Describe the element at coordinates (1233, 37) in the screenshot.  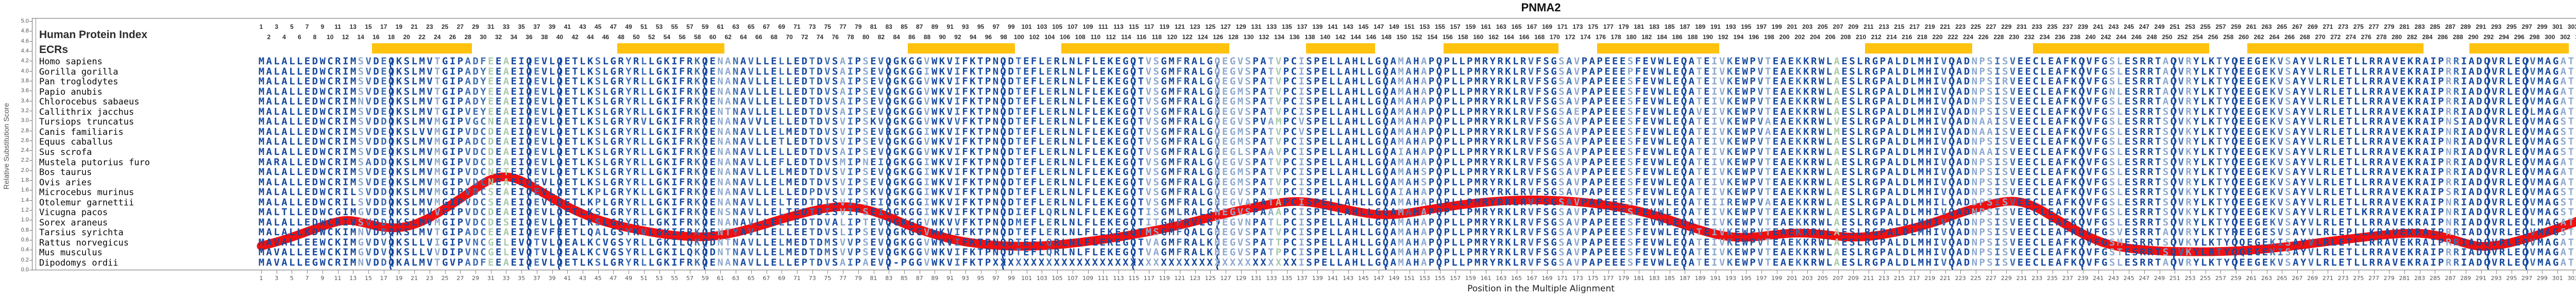
I see `ruler-number: 128` at that location.